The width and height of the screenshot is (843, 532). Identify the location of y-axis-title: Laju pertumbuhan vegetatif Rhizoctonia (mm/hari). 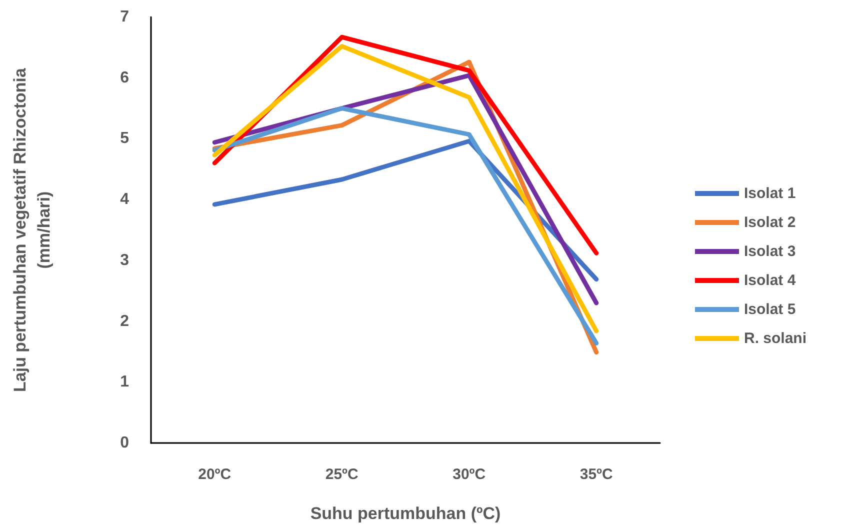
(32, 229).